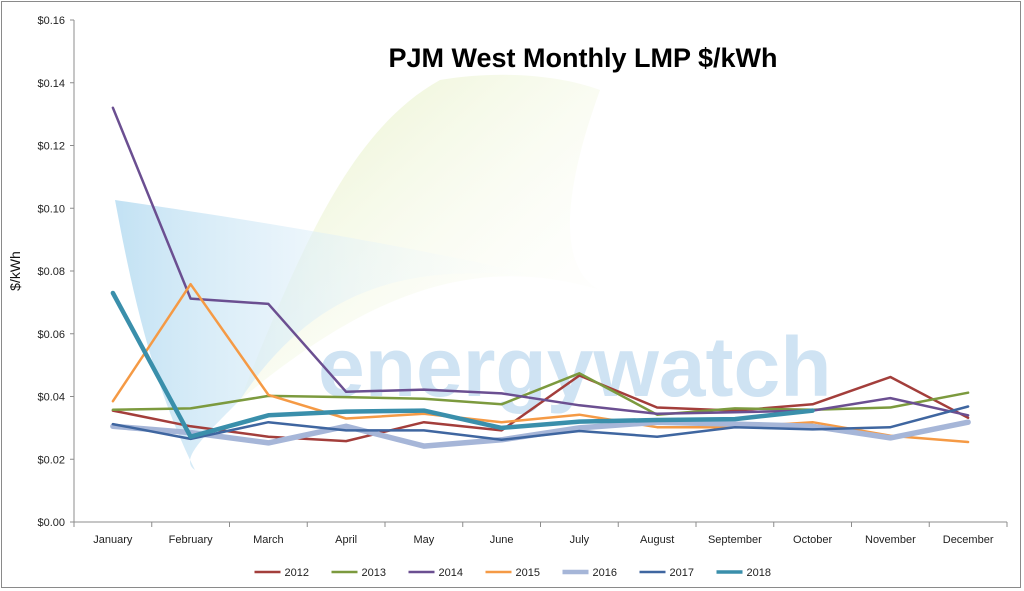  I want to click on x-tick-label: September, so click(735, 540).